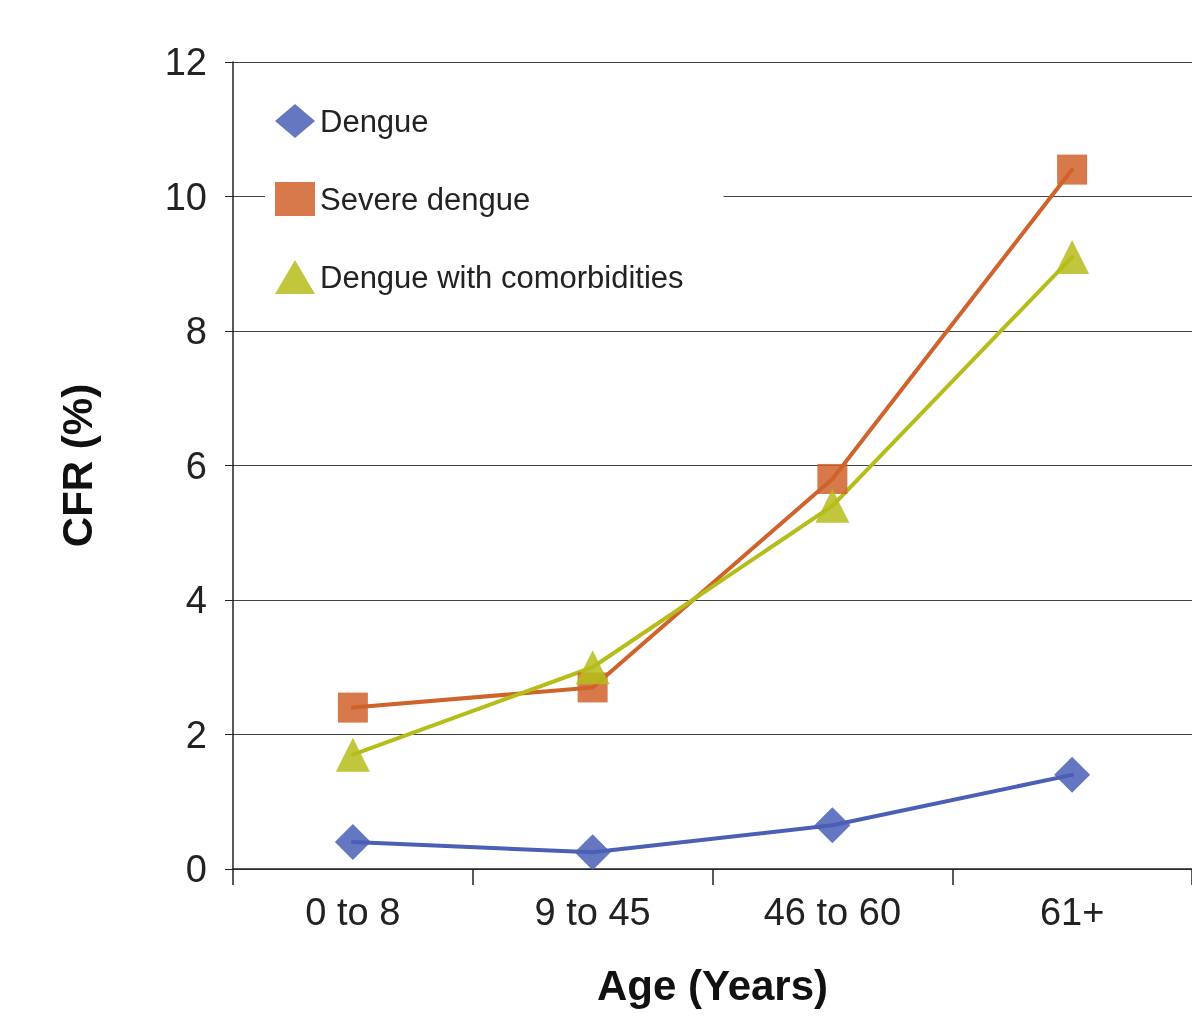 The height and width of the screenshot is (1023, 1192). I want to click on y-tick-label: 4, so click(196, 600).